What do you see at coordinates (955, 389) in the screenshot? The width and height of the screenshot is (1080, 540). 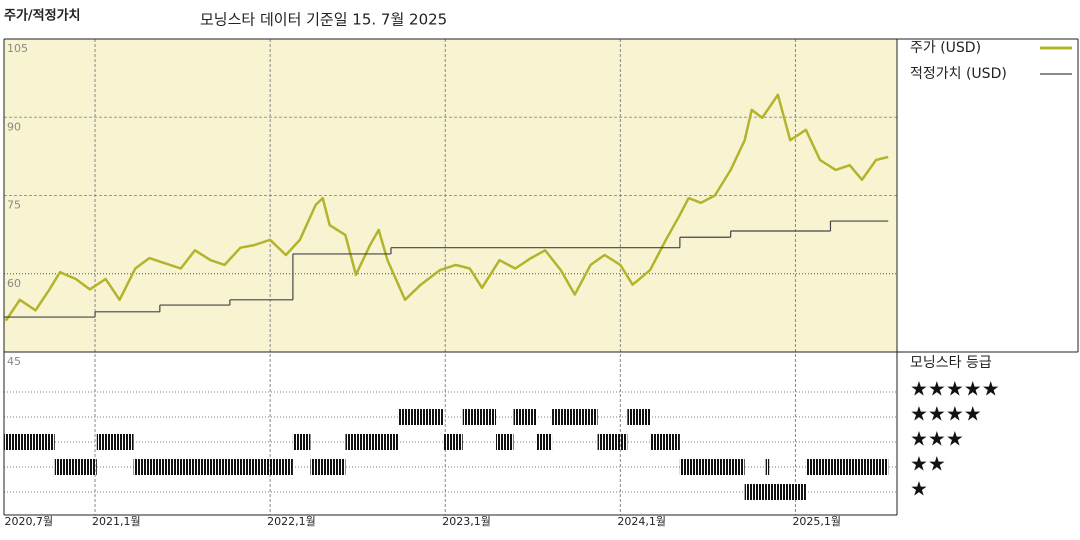 I see `rating-label: ★★★★★` at bounding box center [955, 389].